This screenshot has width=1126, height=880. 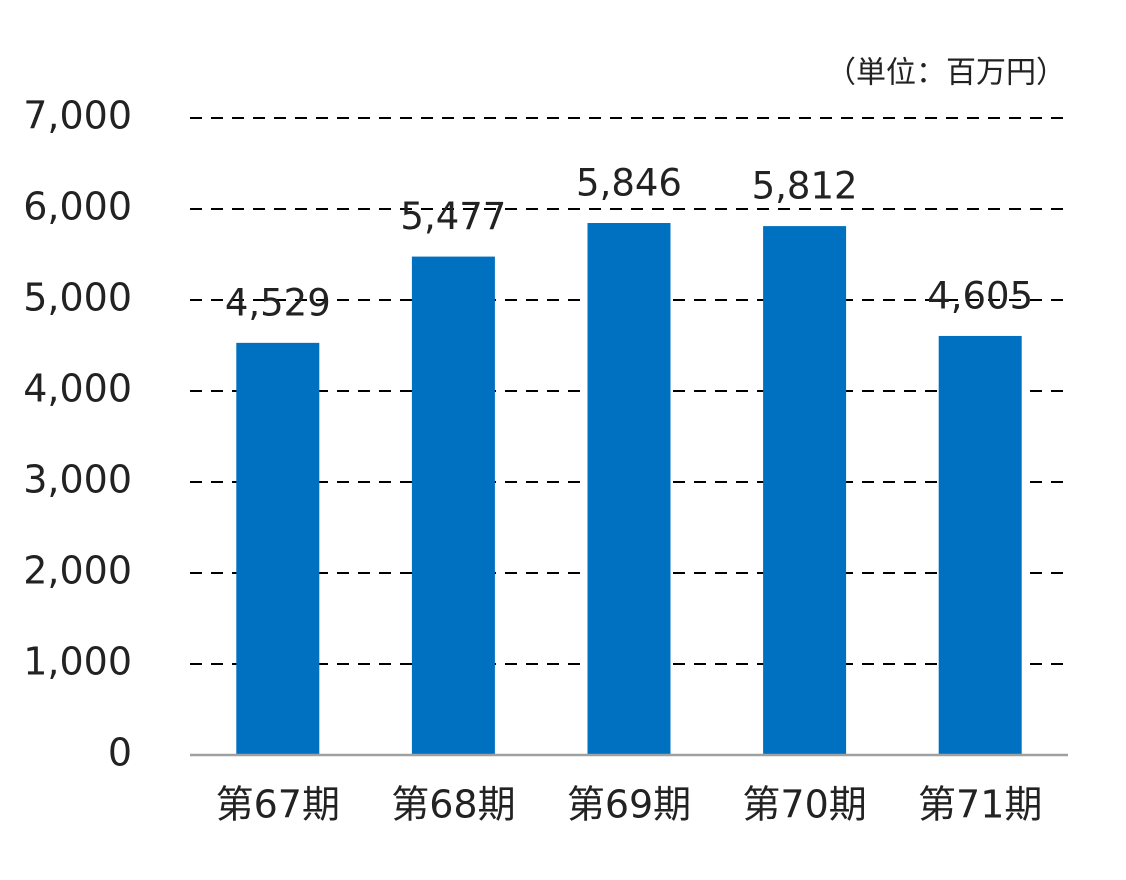 I want to click on x-tick-label: 第70期, so click(x=804, y=805).